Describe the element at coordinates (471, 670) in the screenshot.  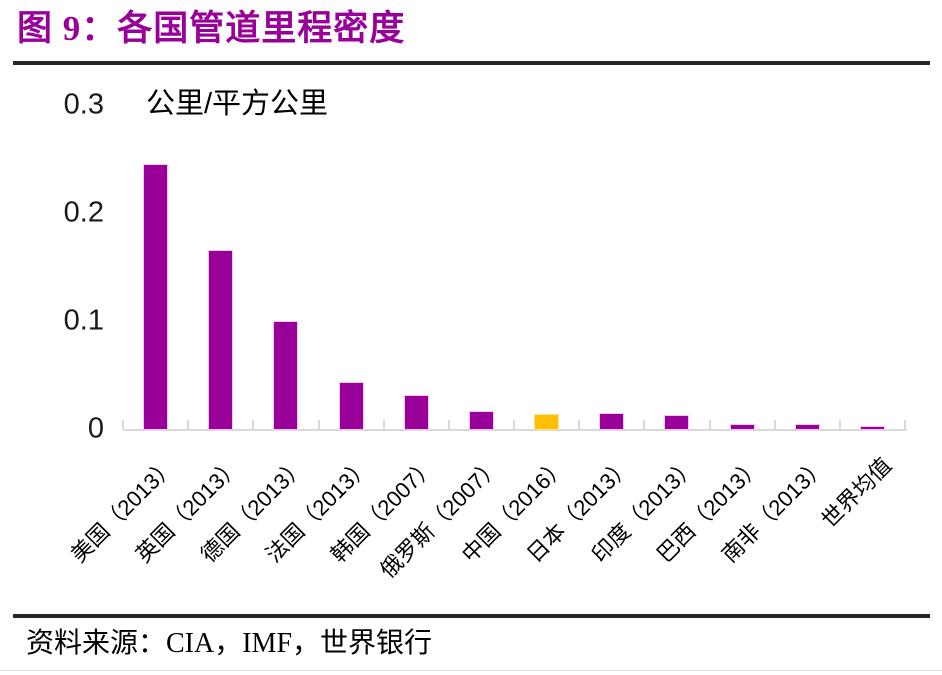
I see `page-bottom-hairline` at that location.